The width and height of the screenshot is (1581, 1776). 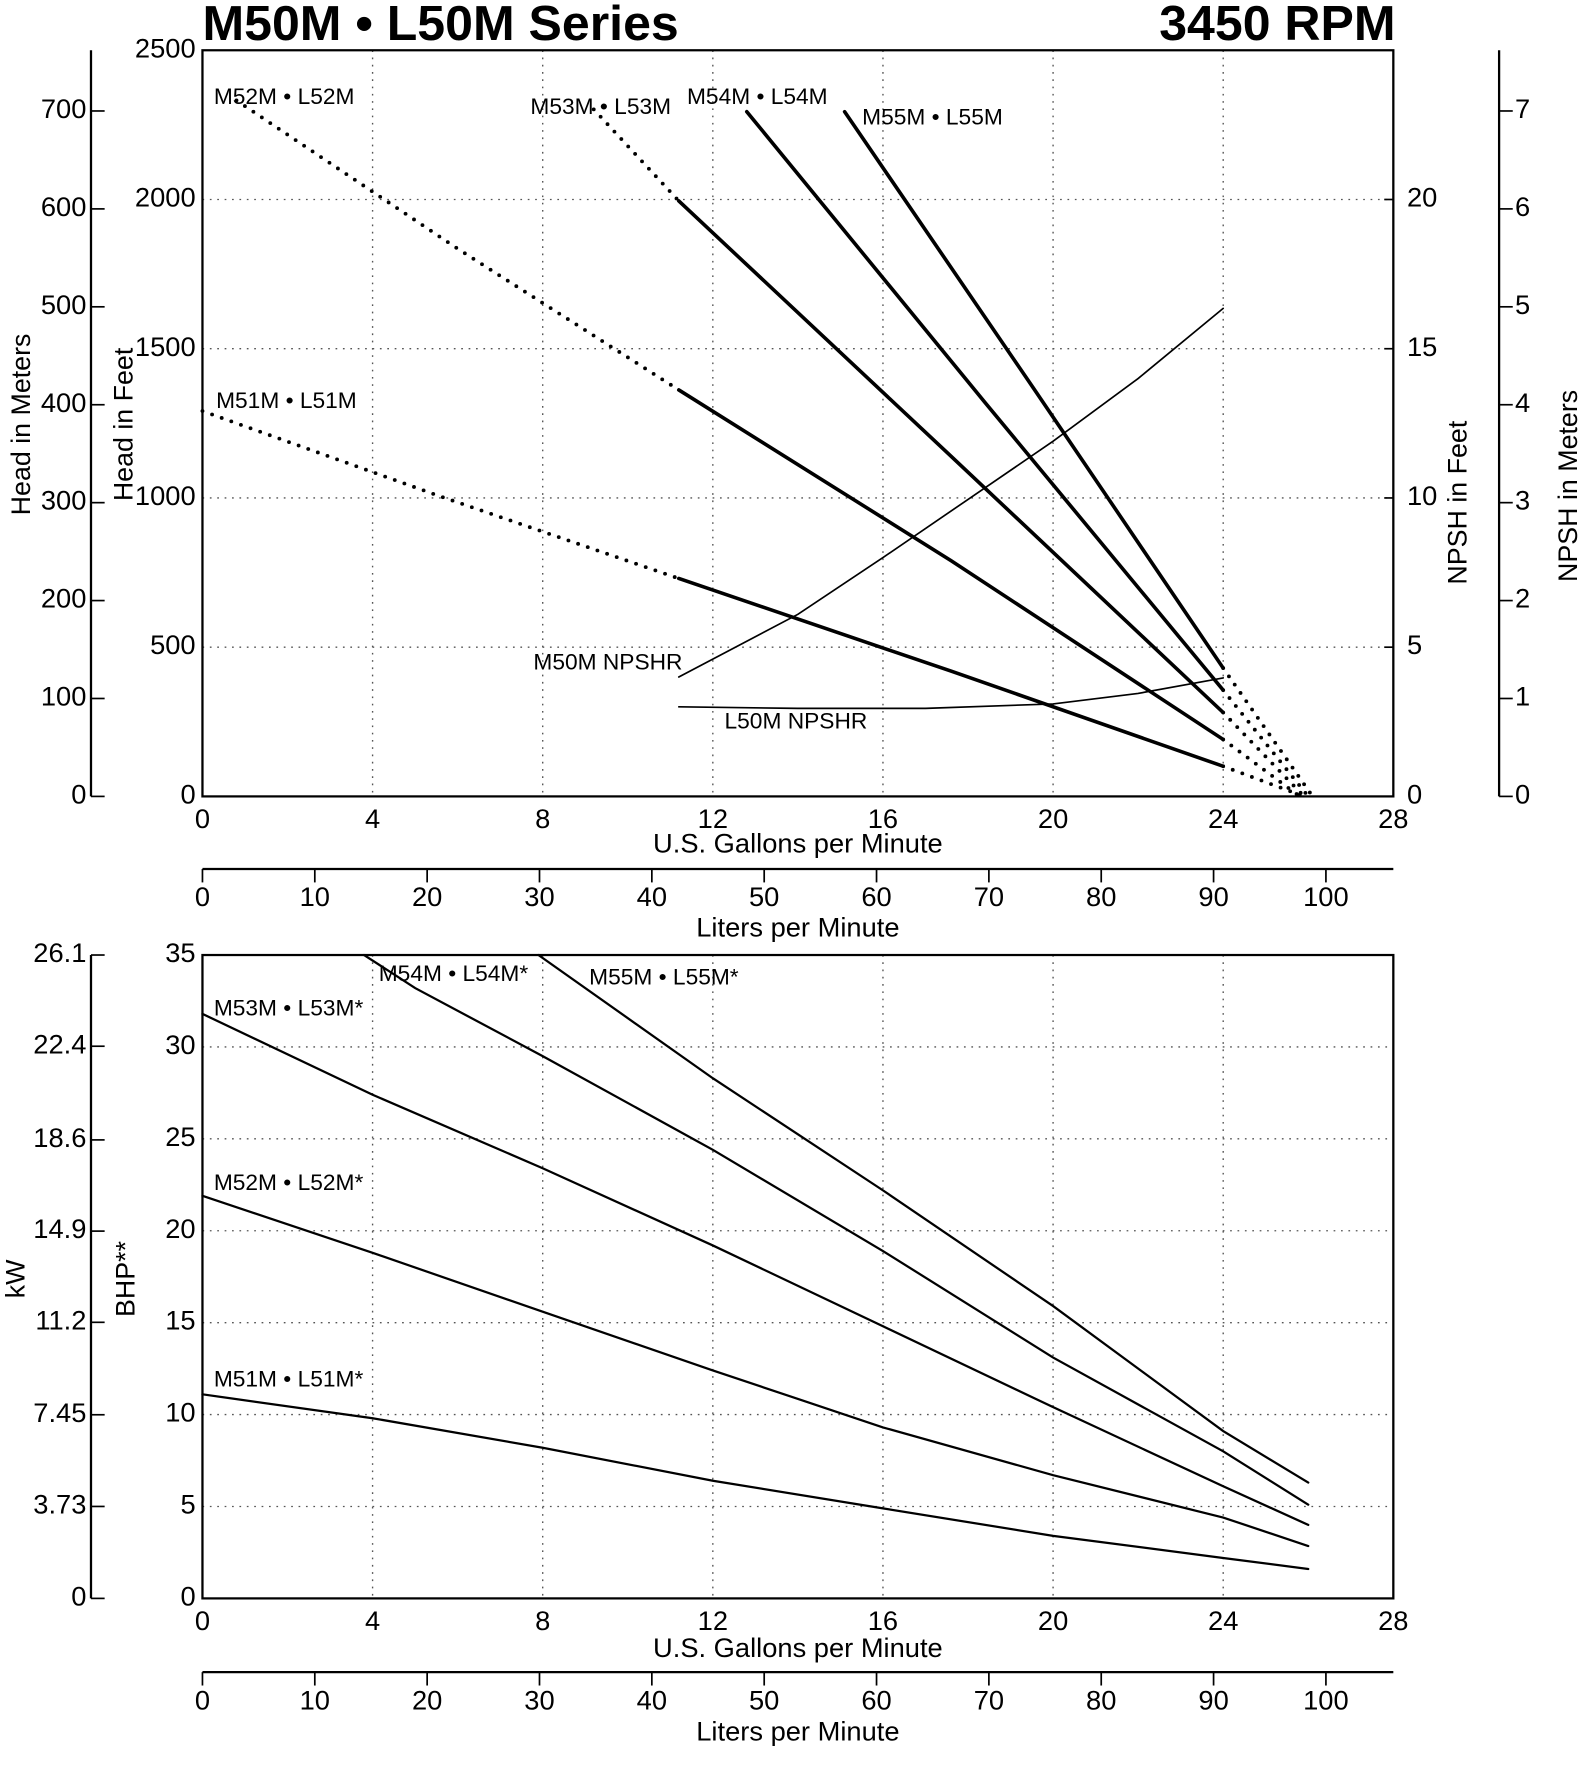 I want to click on axis-tick-label: 3, so click(x=1522, y=501).